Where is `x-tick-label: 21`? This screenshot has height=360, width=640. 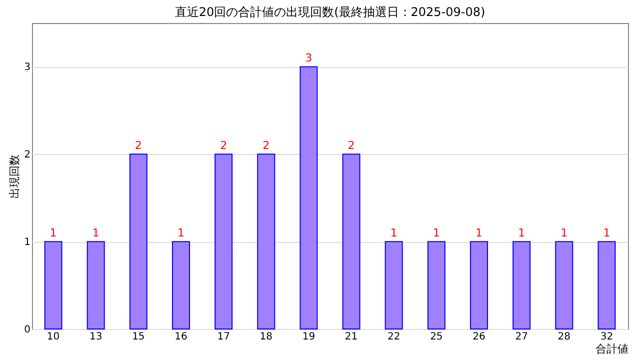
x-tick-label: 21 is located at coordinates (351, 337).